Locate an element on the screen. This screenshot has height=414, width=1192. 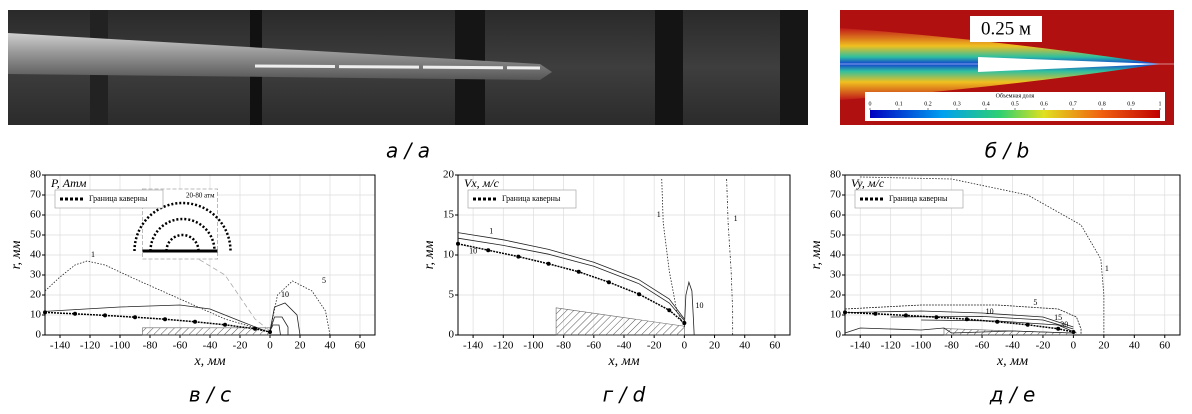
cfd-image is located at coordinates (1007, 67).